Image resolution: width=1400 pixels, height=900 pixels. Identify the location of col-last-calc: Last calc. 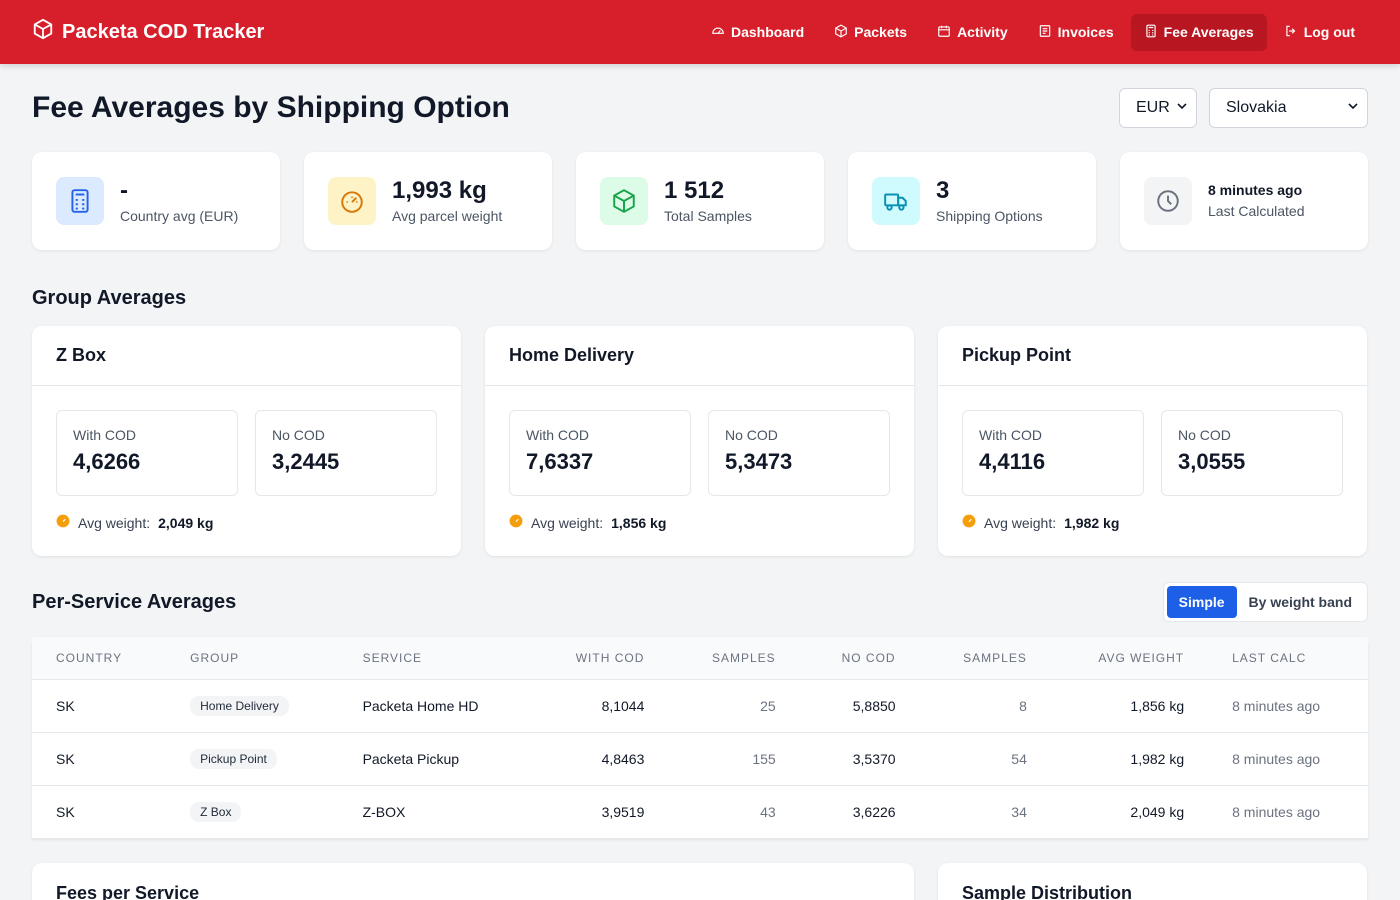
(1288, 658).